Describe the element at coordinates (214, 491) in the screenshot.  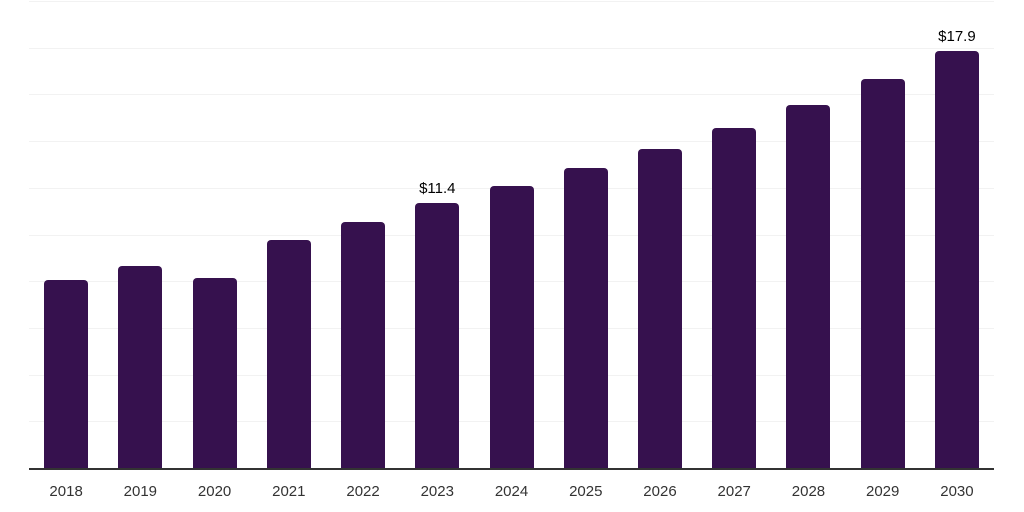
I see `x-tick-2020: 2020` at that location.